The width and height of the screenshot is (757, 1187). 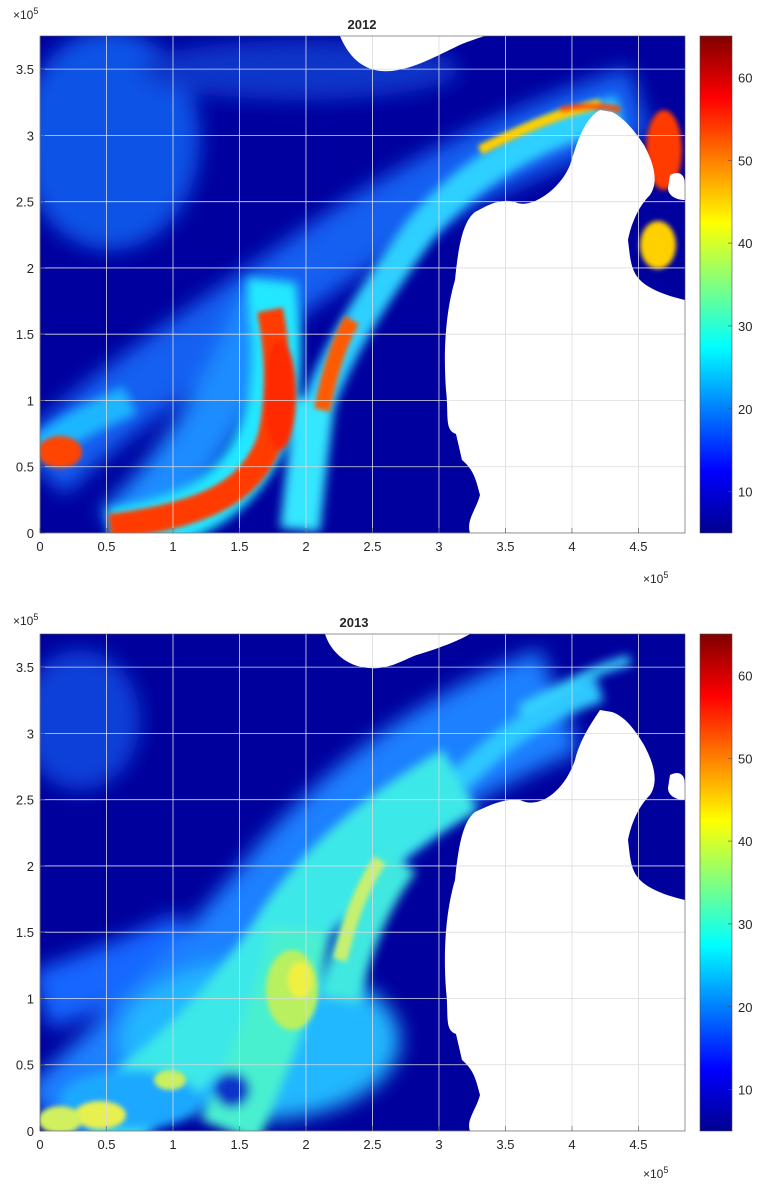 What do you see at coordinates (564, 321) in the screenshot?
I see `land-east-2012` at bounding box center [564, 321].